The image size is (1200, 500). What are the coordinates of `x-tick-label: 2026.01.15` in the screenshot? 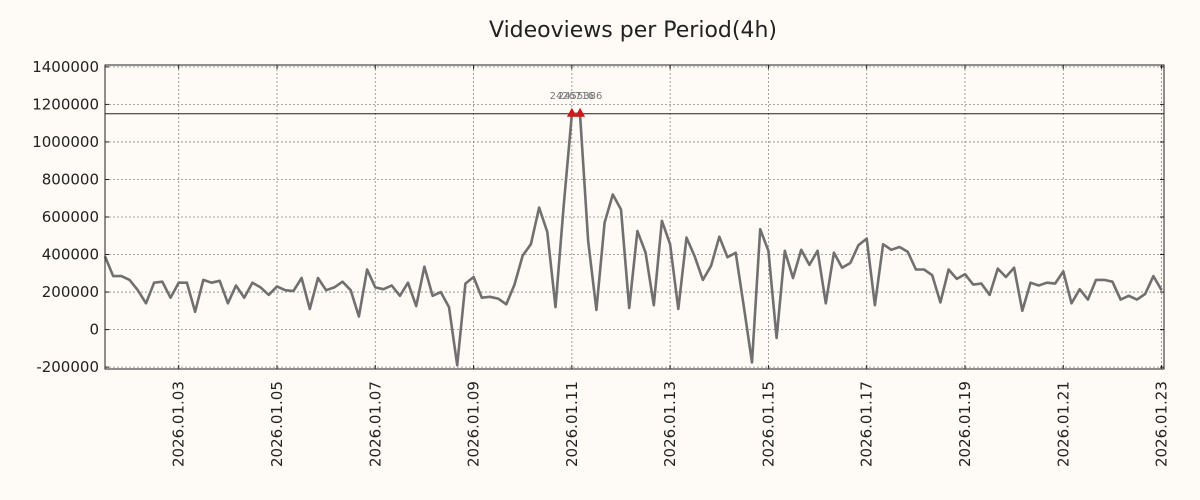 It's located at (768, 424).